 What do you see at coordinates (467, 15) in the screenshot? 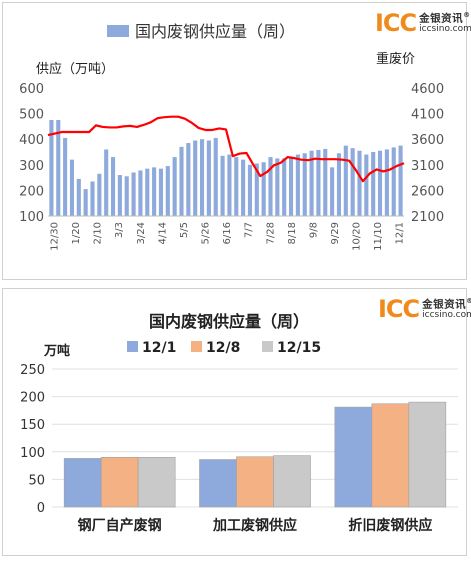
I see `logo-reg: ®` at bounding box center [467, 15].